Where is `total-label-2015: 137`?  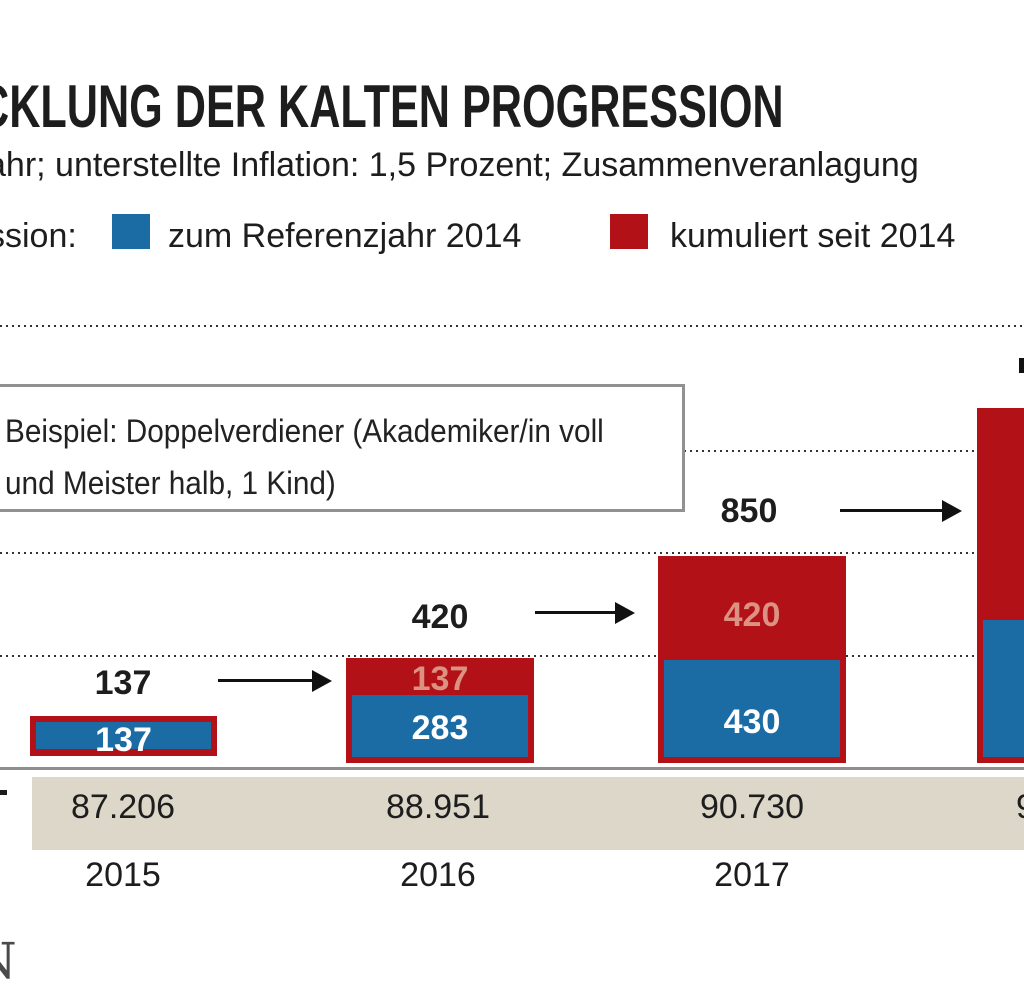
total-label-2015: 137 is located at coordinates (123, 683).